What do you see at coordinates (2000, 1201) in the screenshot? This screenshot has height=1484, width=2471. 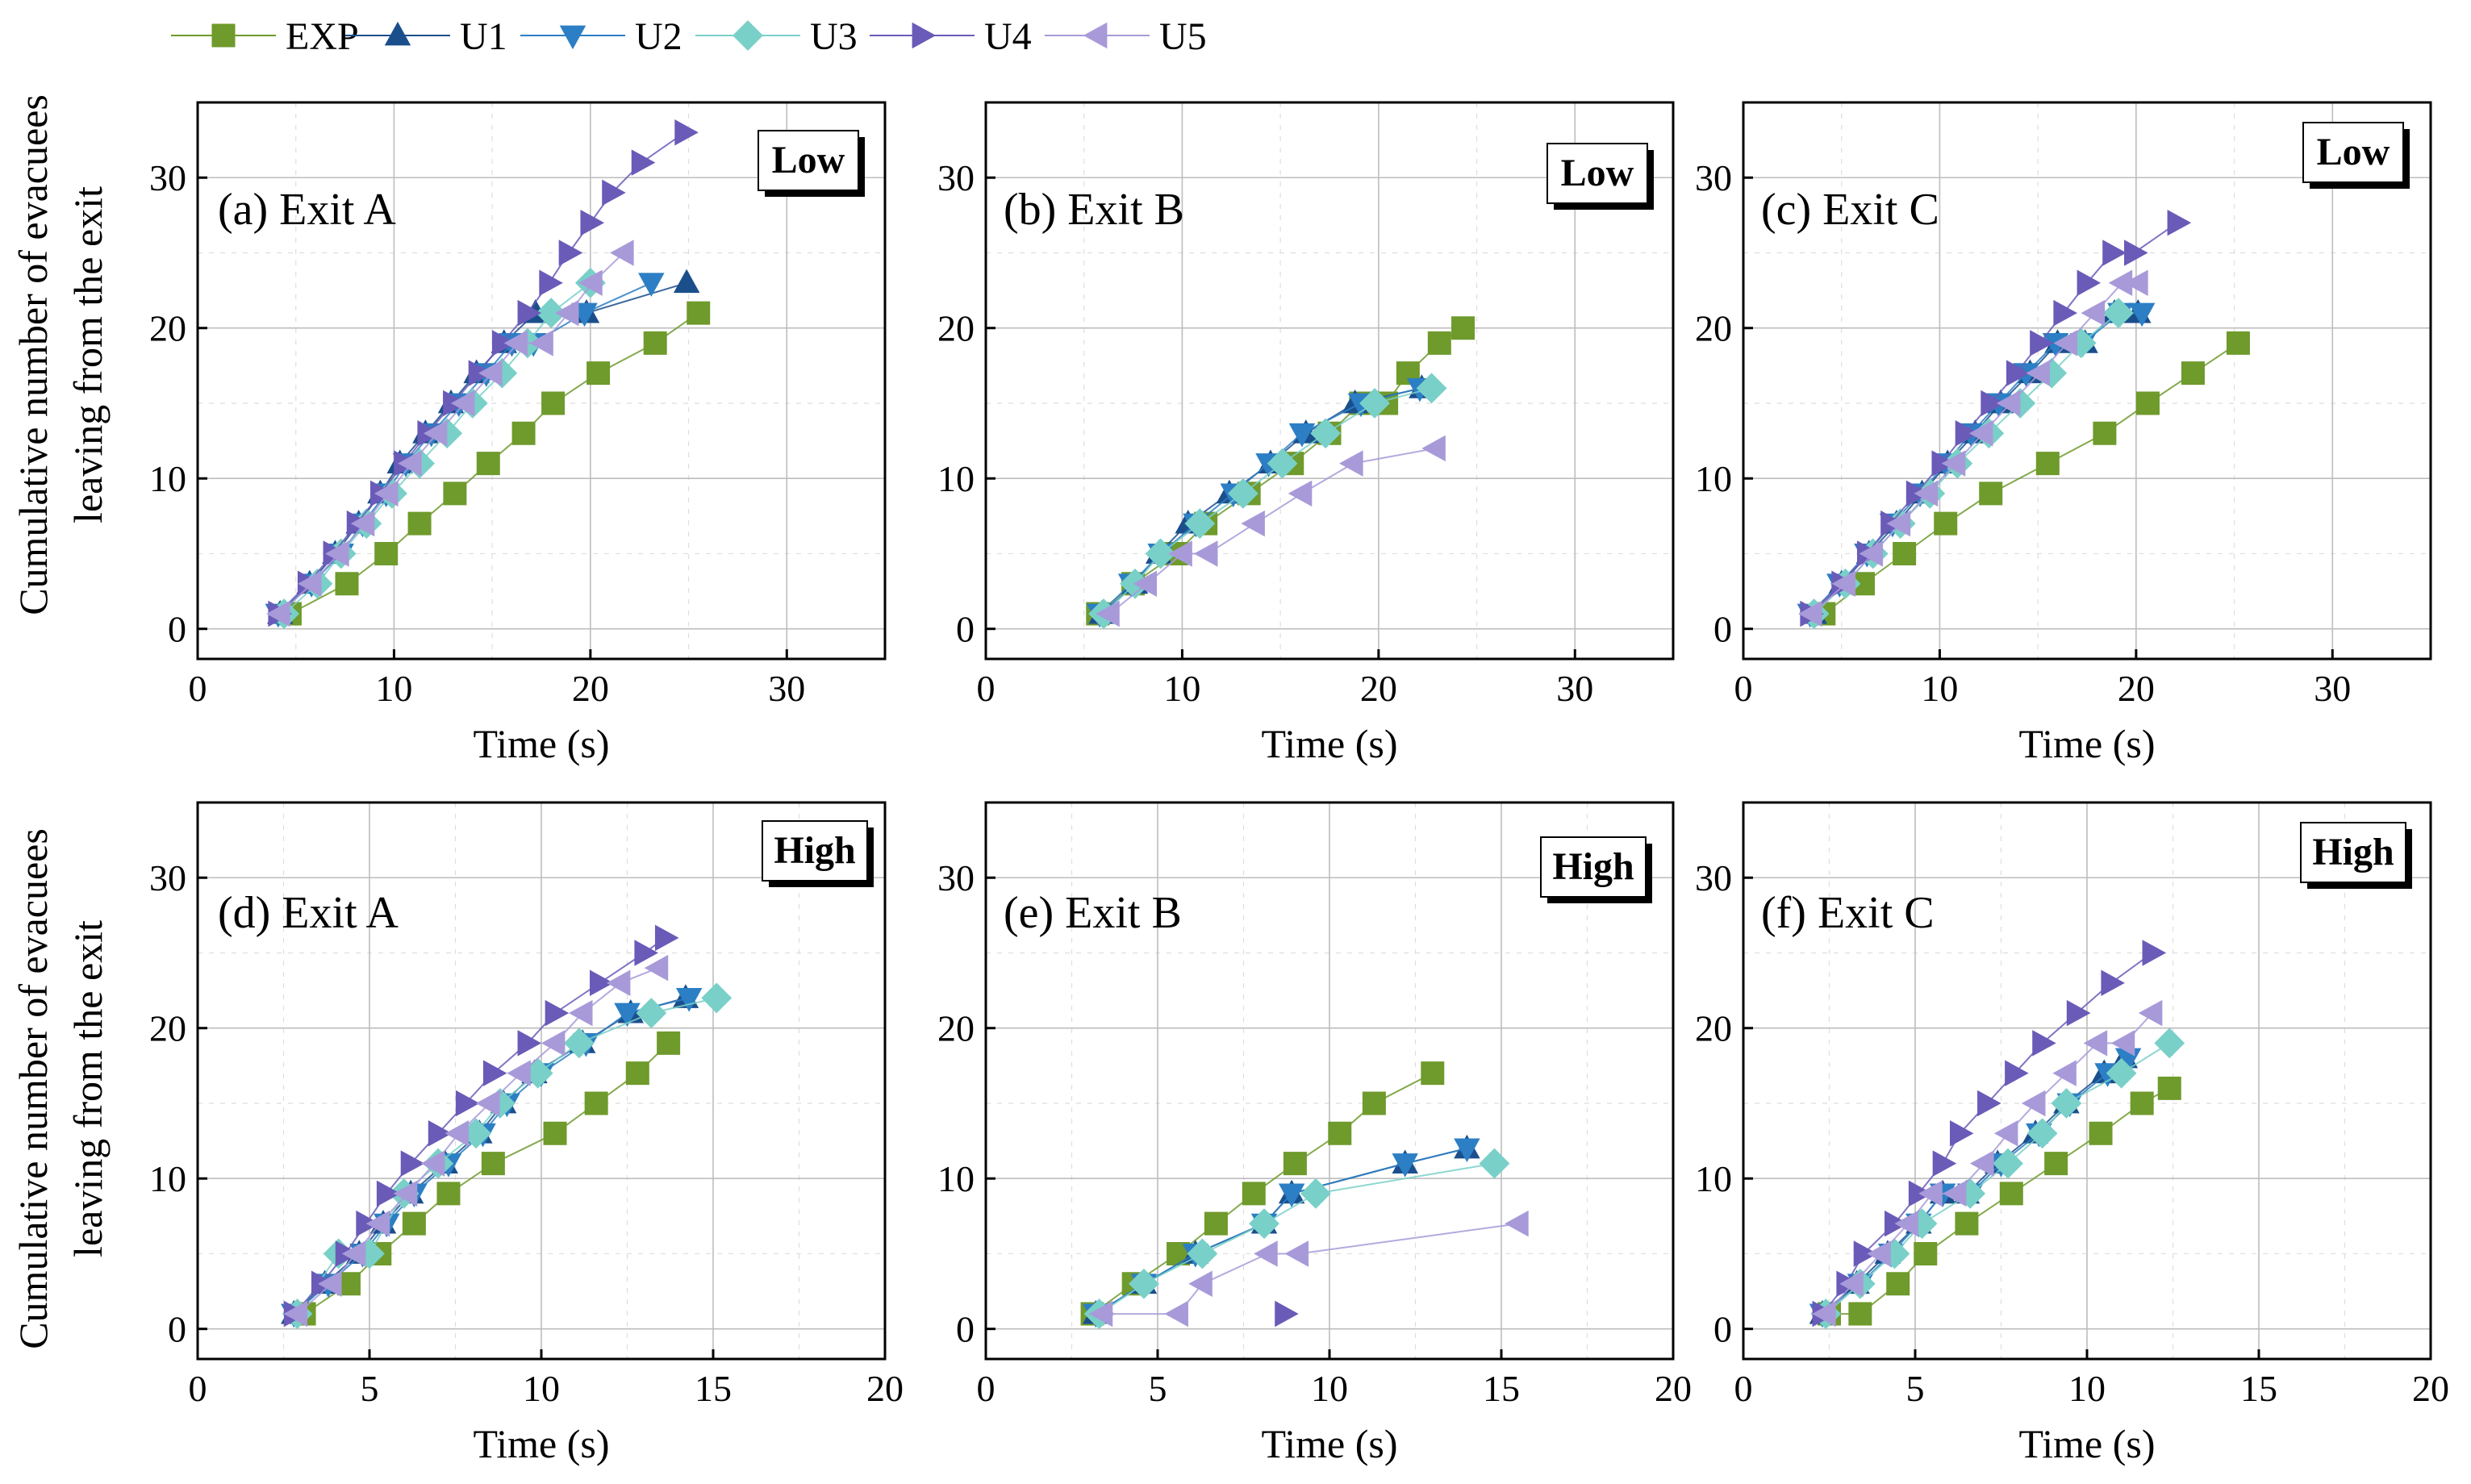 I see `series-exp` at bounding box center [2000, 1201].